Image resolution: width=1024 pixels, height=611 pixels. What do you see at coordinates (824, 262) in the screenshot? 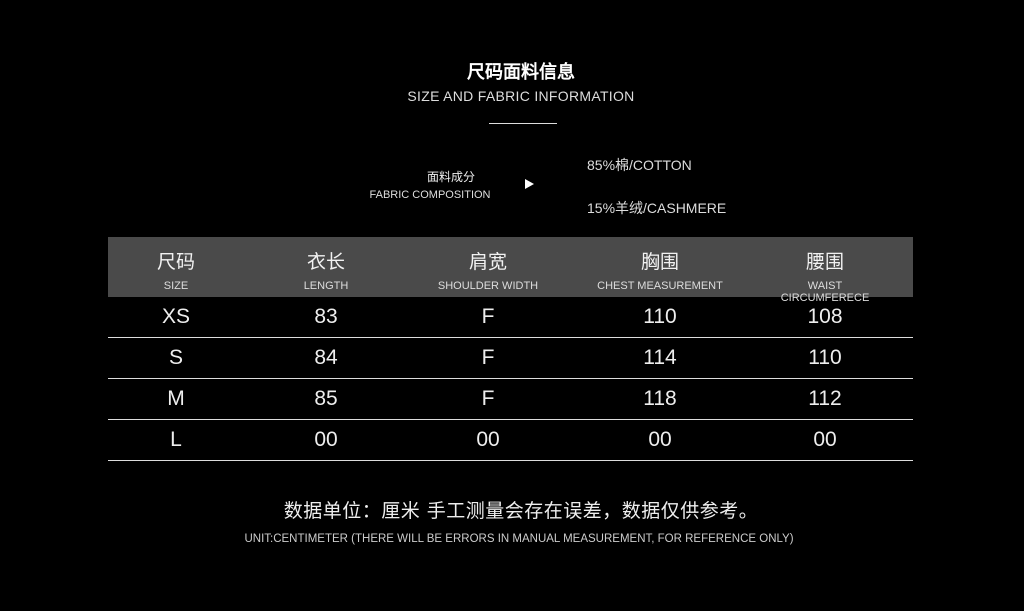
I see `column-header-cn: 腰围` at bounding box center [824, 262].